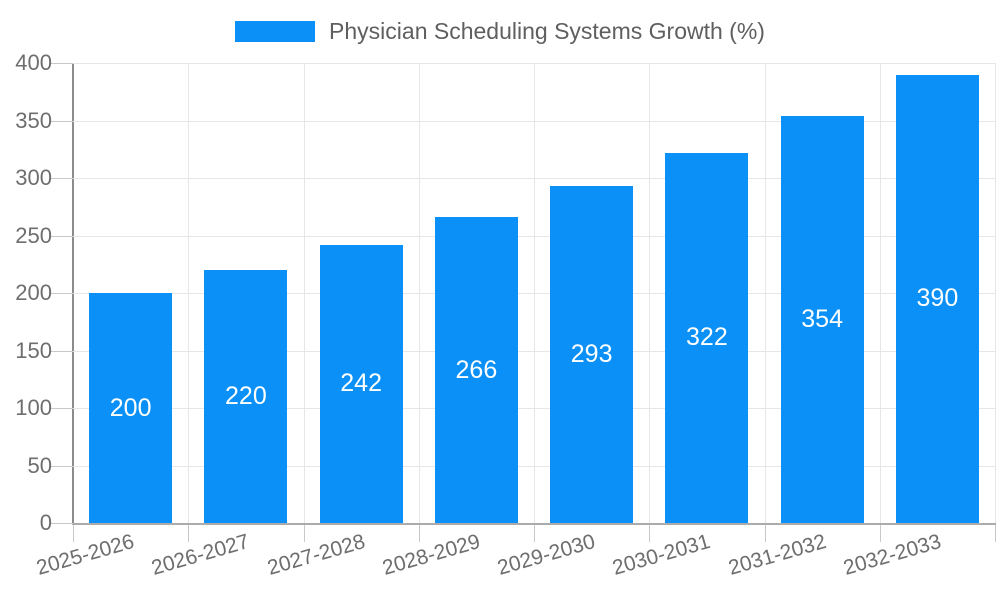 Image resolution: width=1000 pixels, height=600 pixels. What do you see at coordinates (33, 120) in the screenshot?
I see `y-axis-tick-label: 350` at bounding box center [33, 120].